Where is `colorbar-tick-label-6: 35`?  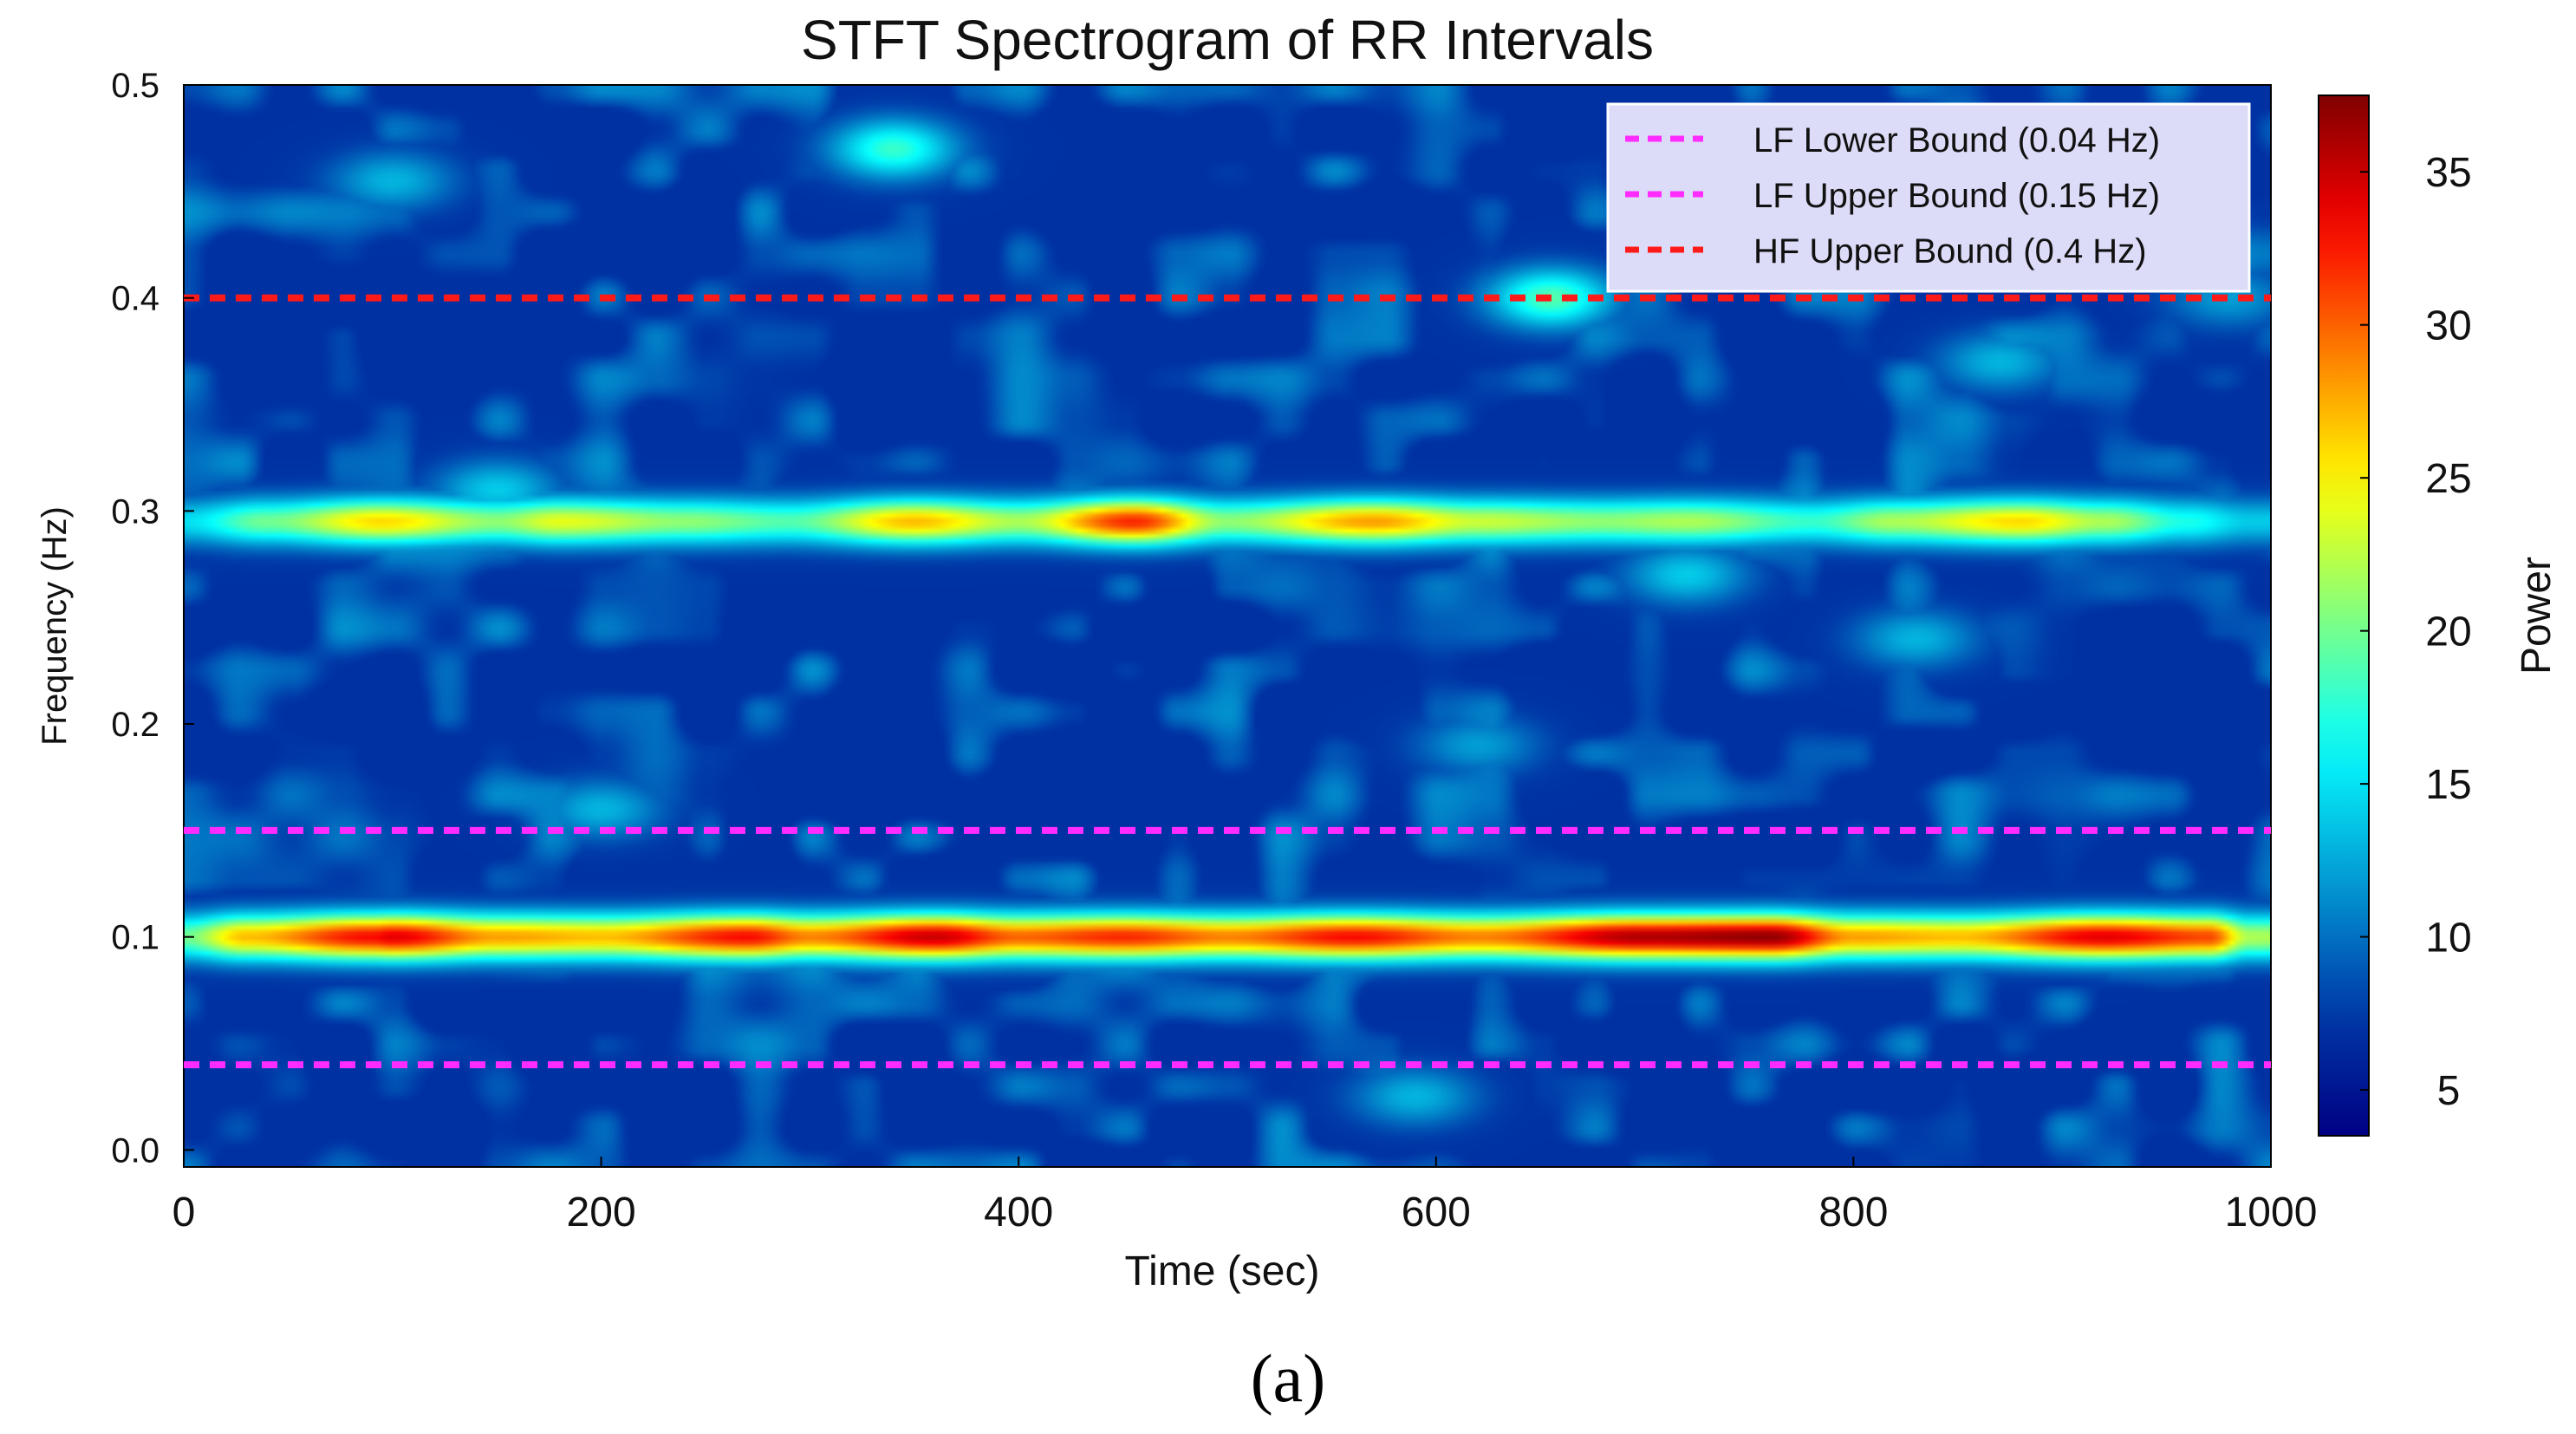 colorbar-tick-label-6: 35 is located at coordinates (2448, 173).